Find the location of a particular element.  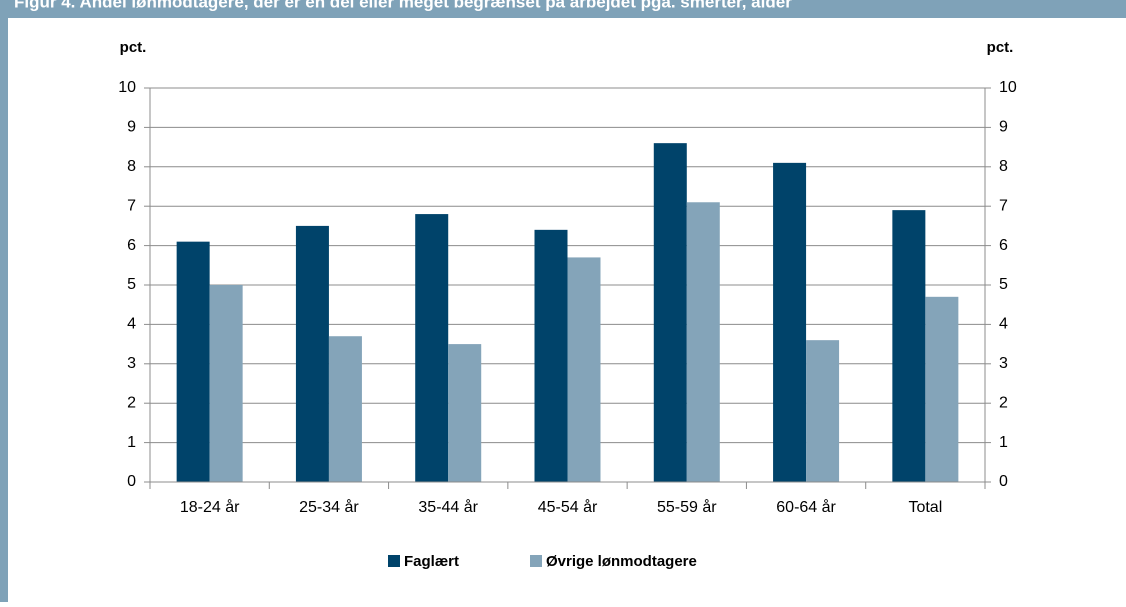

title-bar is located at coordinates (563, 9).